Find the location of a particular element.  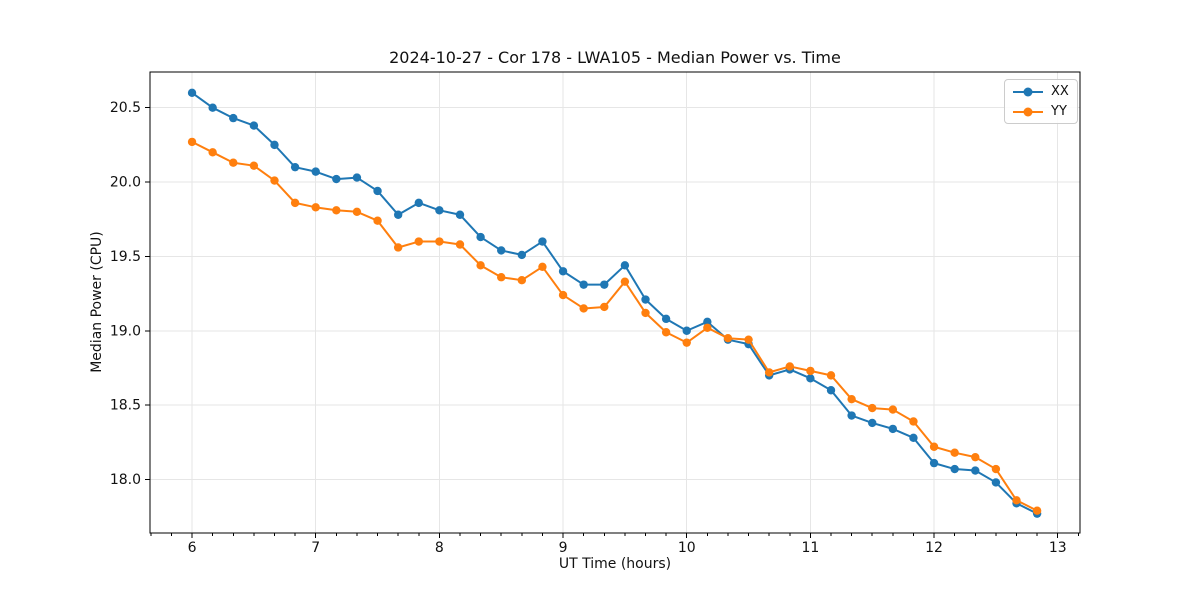

y-tick-label: 20.0 is located at coordinates (125, 183).